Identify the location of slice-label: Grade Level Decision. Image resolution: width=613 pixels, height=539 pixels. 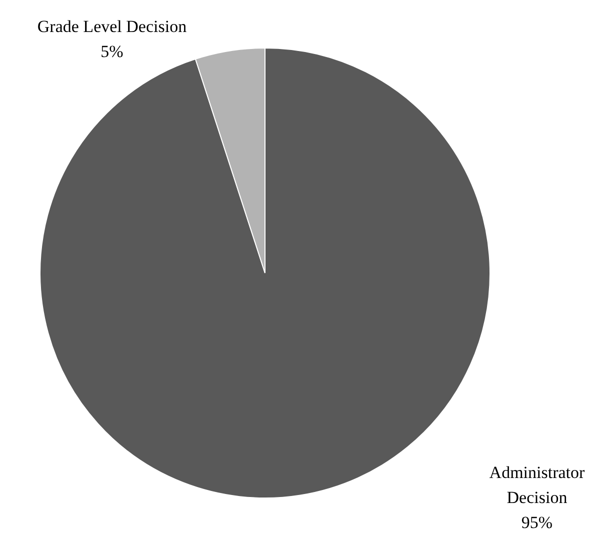
(112, 26).